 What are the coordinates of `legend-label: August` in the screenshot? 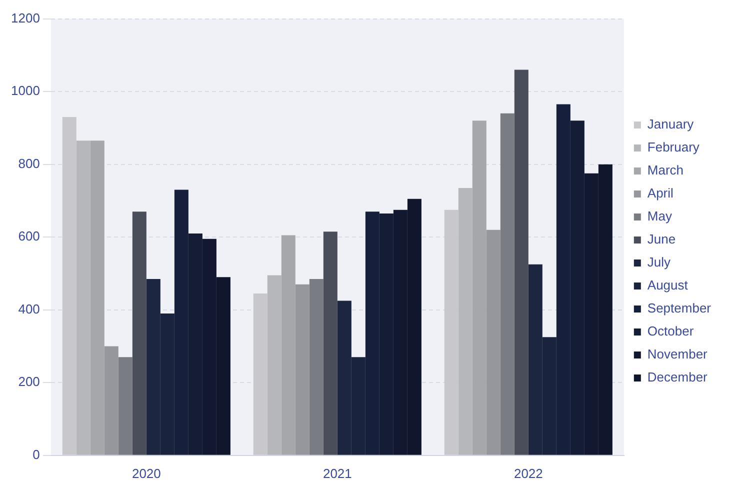 It's located at (667, 285).